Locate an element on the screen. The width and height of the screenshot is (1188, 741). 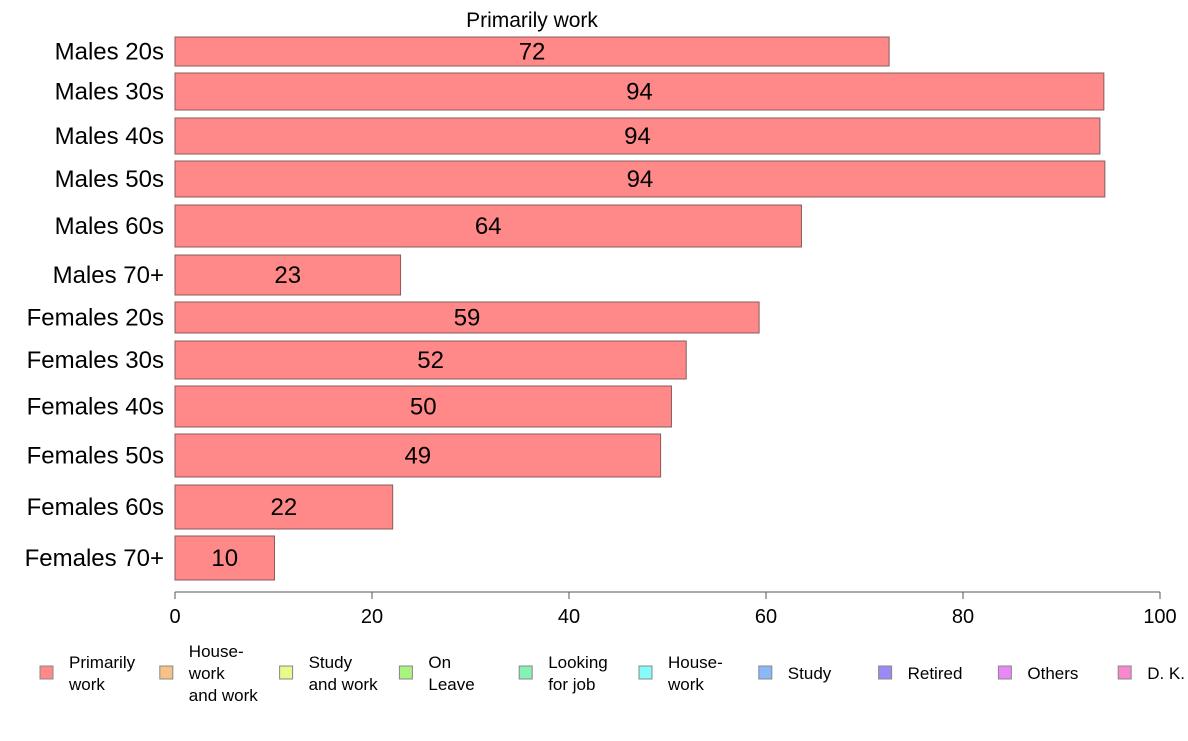
bar-value-label: 52 is located at coordinates (430, 360).